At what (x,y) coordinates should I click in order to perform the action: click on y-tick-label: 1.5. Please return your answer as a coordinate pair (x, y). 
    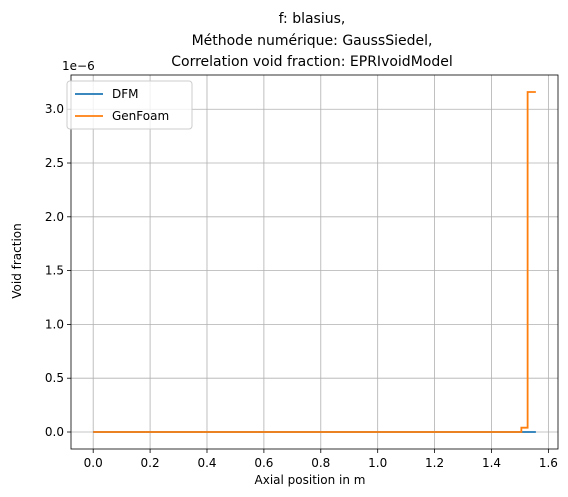
    Looking at the image, I should click on (54, 271).